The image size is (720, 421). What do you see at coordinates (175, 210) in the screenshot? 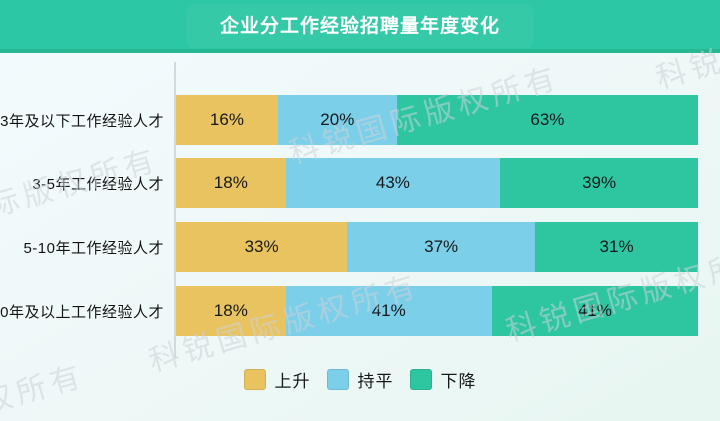
I see `y-axis-line` at bounding box center [175, 210].